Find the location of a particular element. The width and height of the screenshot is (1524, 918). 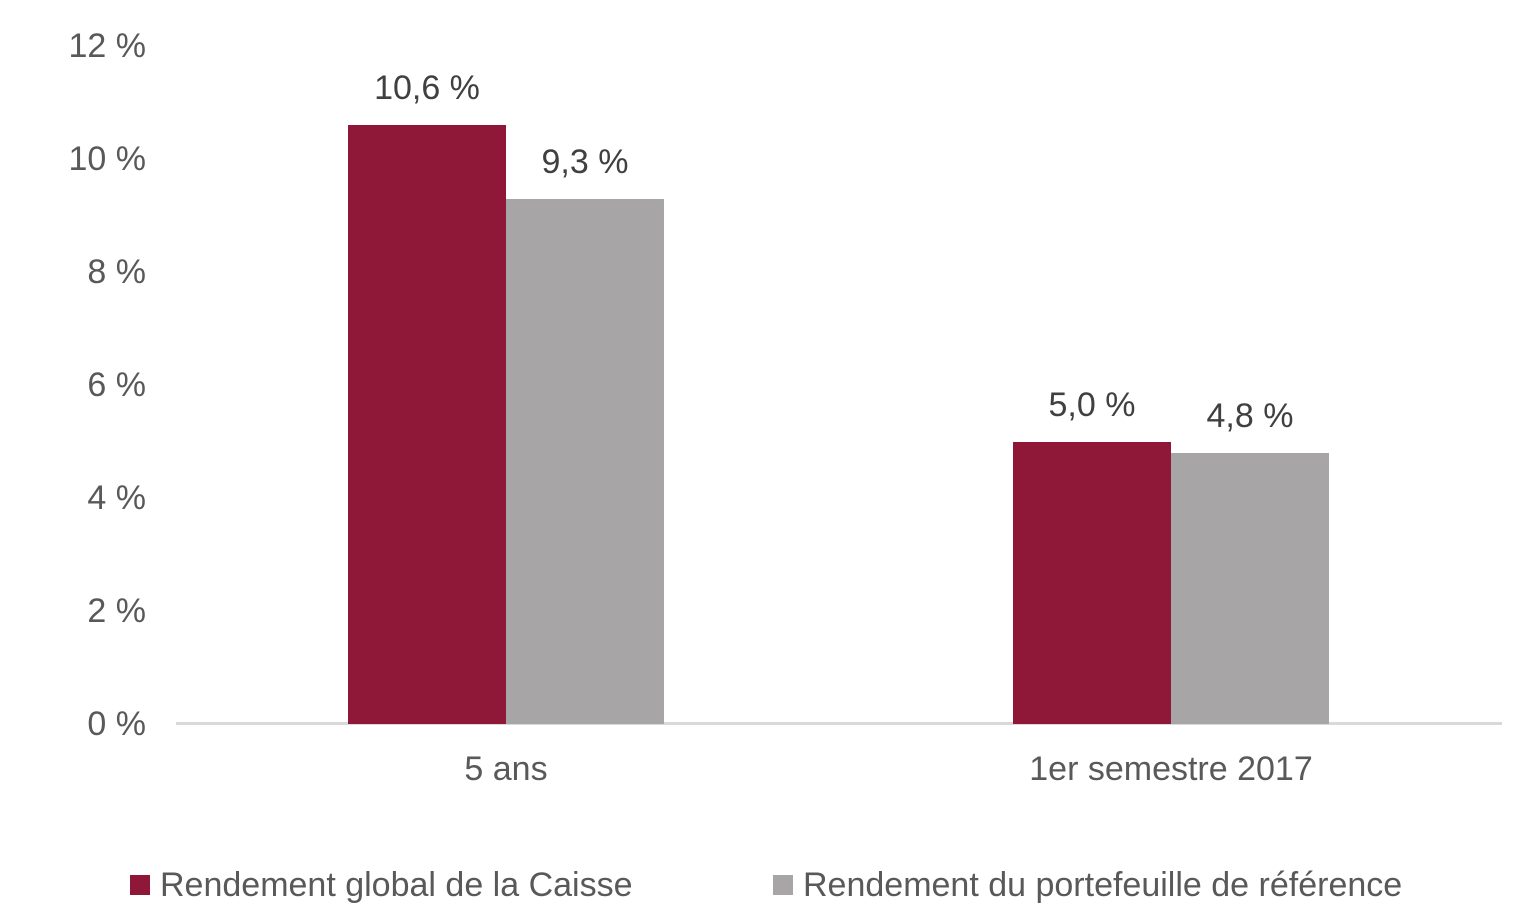

y-tick-label: 4 % is located at coordinates (116, 498).